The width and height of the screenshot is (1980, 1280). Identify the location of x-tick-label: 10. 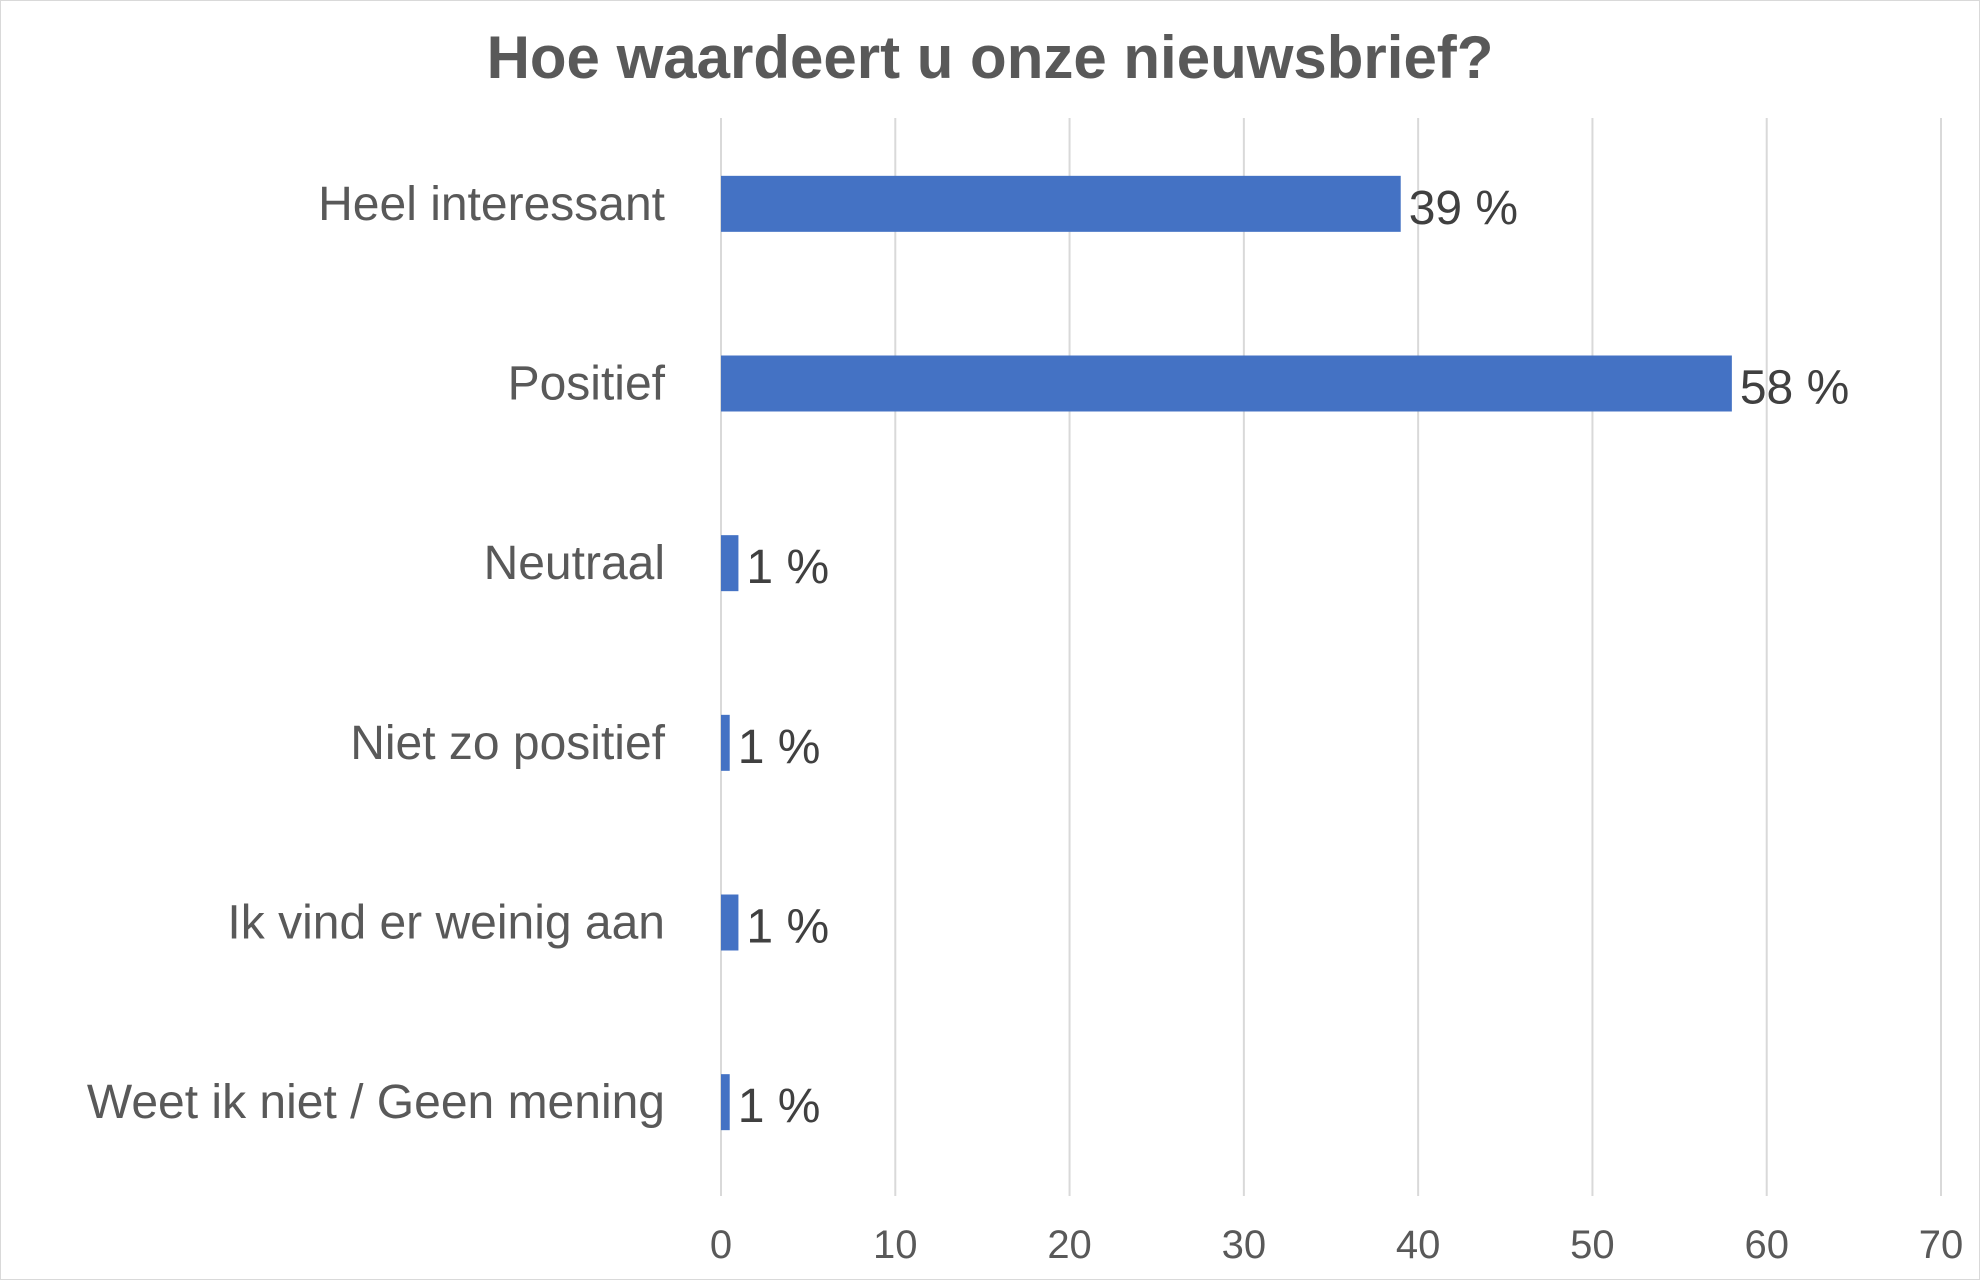
(895, 1245).